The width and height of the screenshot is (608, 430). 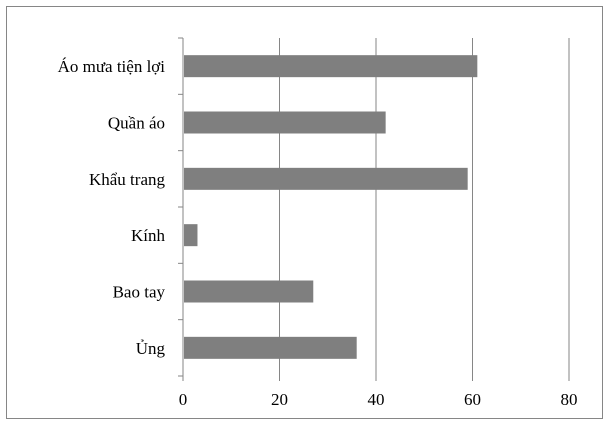 I want to click on category-label-0: Áo mưa tiện lợi, so click(x=112, y=66).